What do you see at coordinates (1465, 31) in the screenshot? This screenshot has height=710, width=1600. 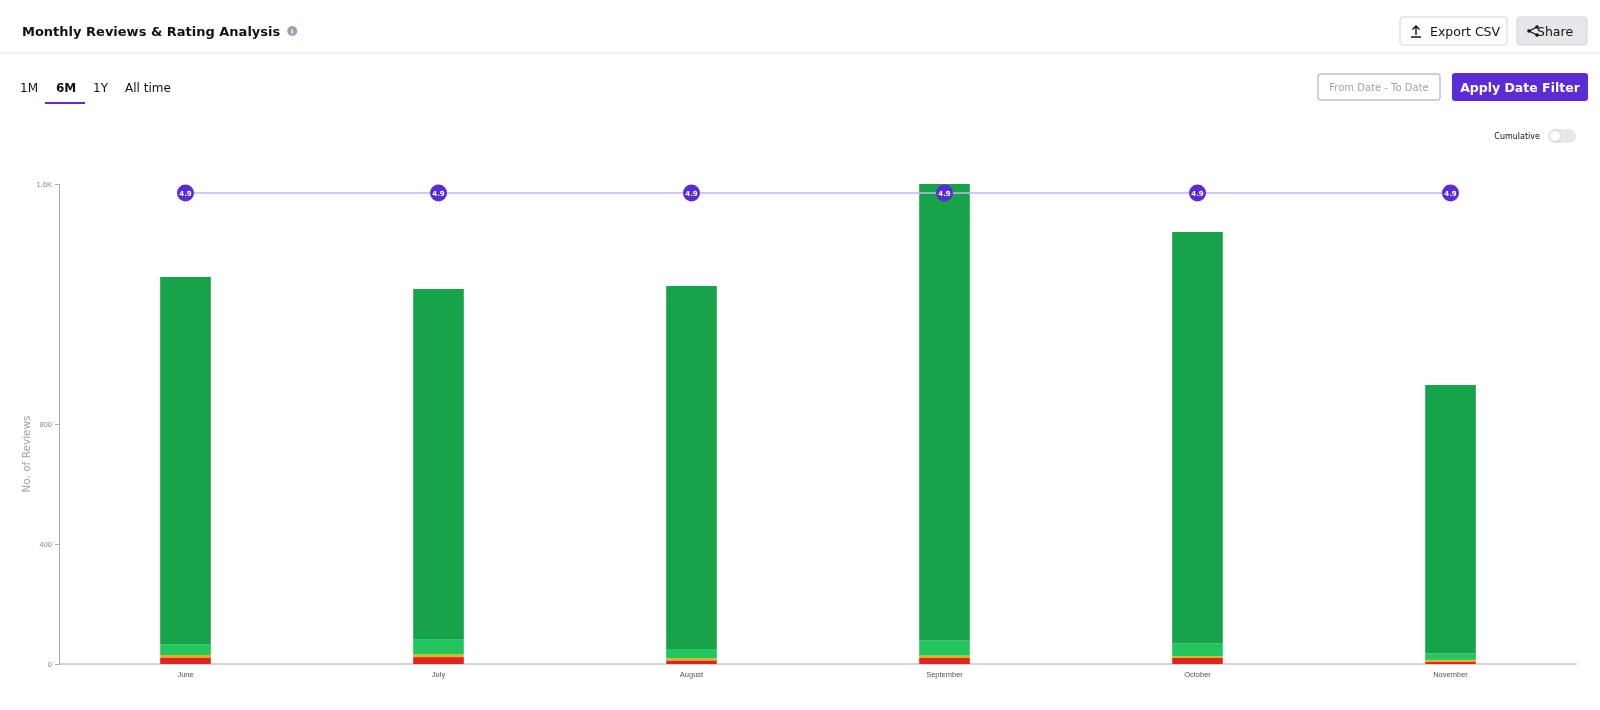 I see `text: Export CSV` at bounding box center [1465, 31].